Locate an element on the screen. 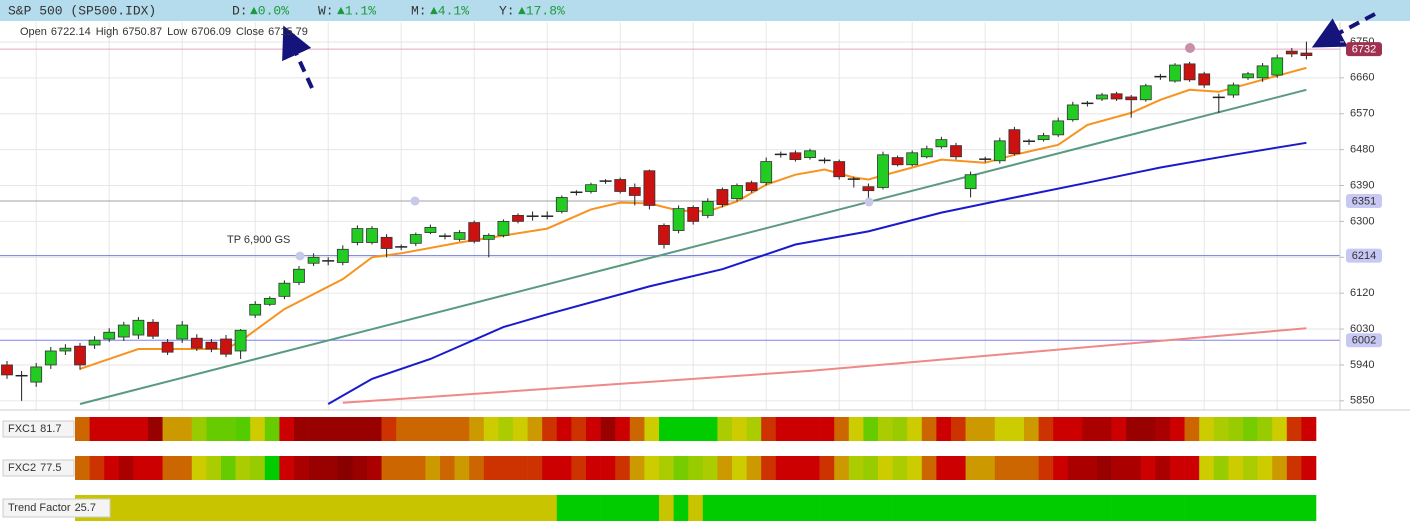 Image resolution: width=1410 pixels, height=530 pixels. indicator-name: FXC1 is located at coordinates (22, 429).